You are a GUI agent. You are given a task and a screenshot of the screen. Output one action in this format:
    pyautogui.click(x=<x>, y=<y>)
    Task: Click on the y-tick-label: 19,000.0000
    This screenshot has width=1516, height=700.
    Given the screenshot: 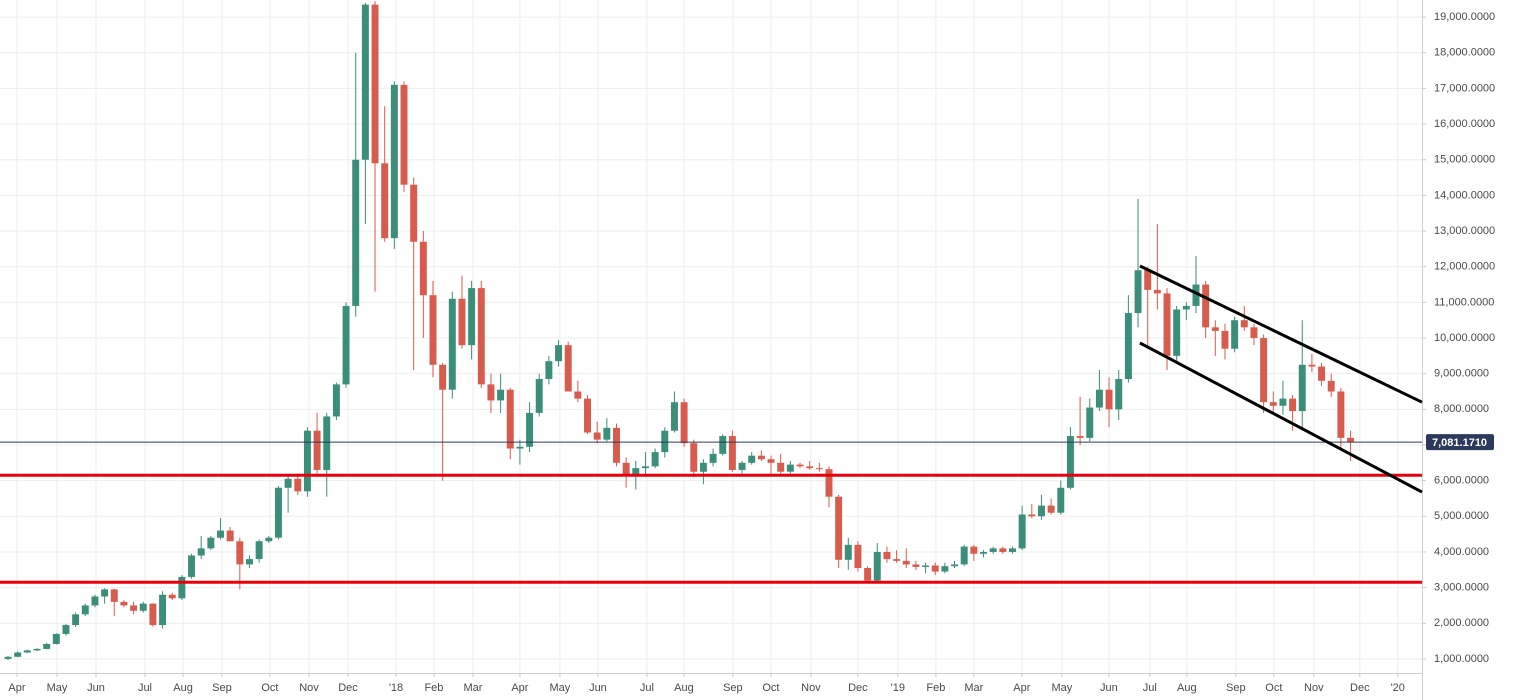 What is the action you would take?
    pyautogui.click(x=1464, y=17)
    